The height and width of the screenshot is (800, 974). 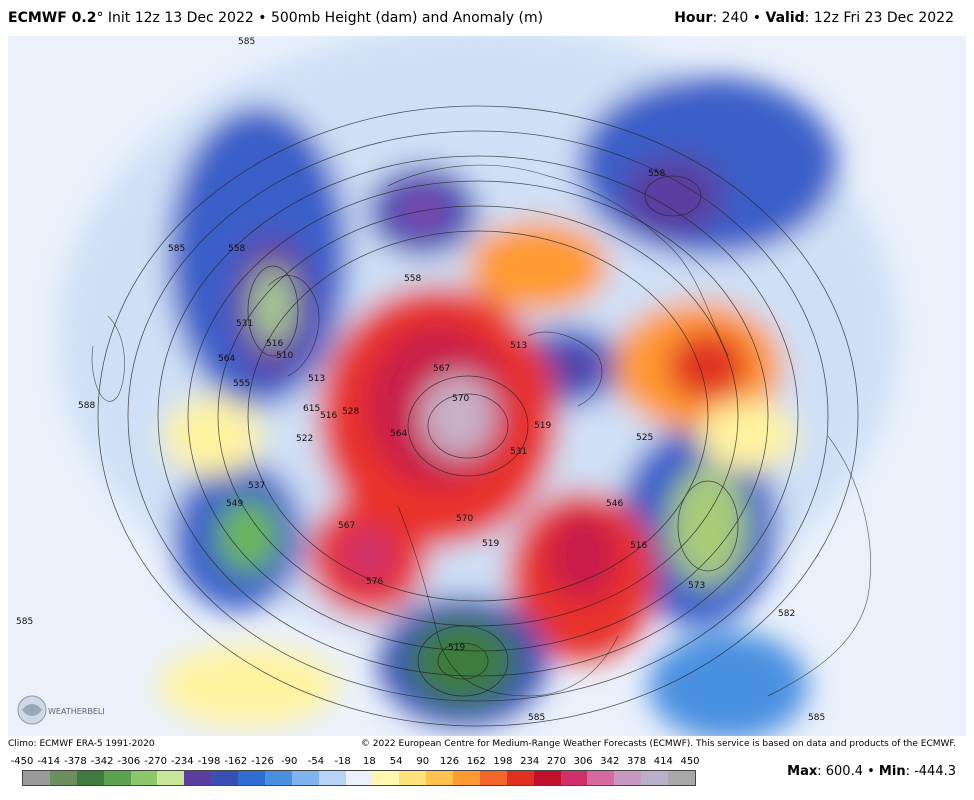 I want to click on colorbar-tick-label: 450, so click(x=690, y=761).